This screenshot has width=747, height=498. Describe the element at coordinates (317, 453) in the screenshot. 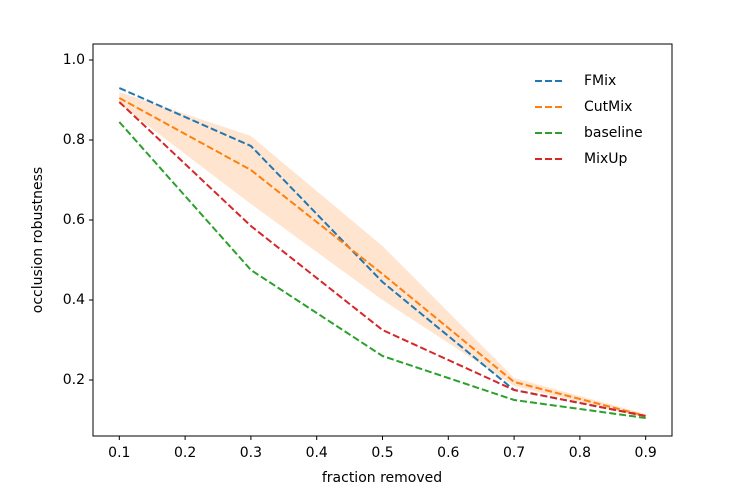

I see `x-tick-label: 0.4` at that location.